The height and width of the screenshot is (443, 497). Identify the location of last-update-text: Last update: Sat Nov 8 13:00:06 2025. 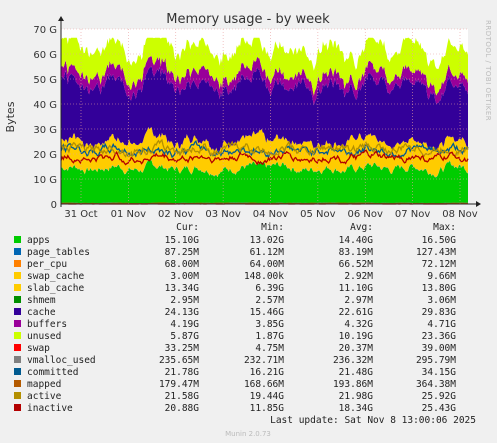
(373, 420).